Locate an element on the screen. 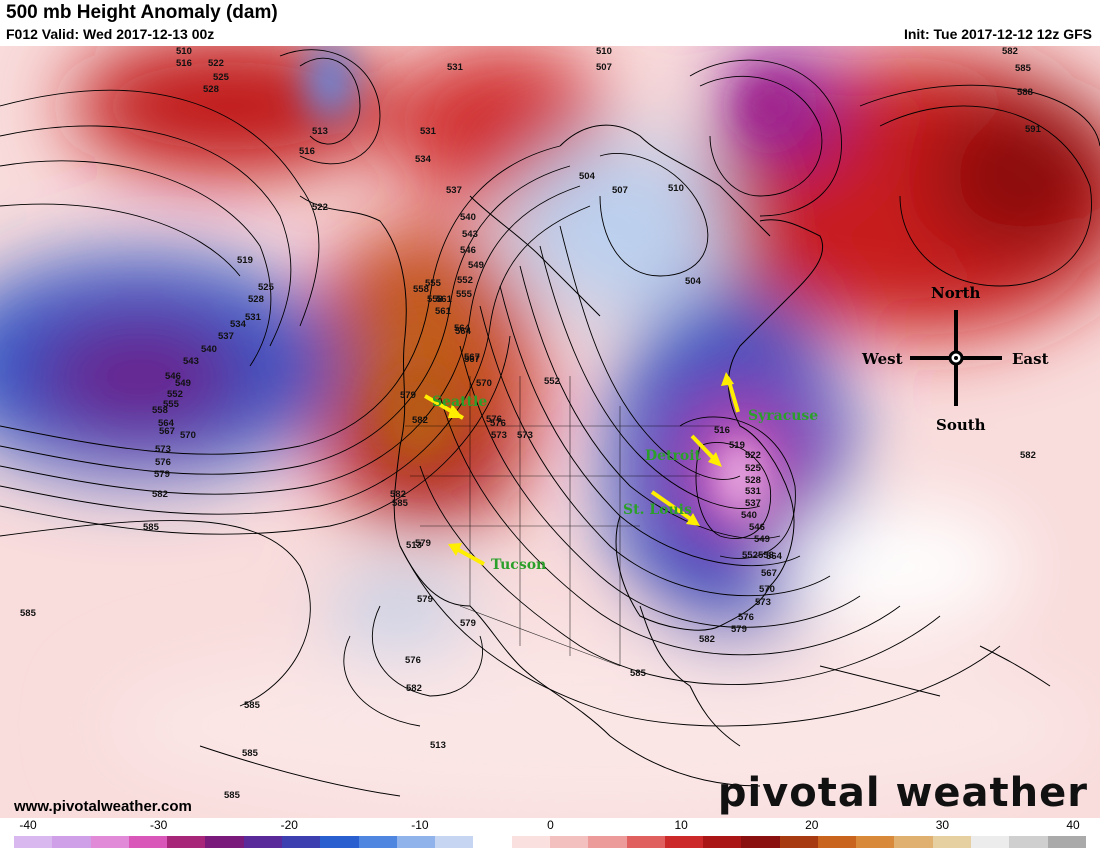 This screenshot has width=1100, height=850. contour-label: 513 is located at coordinates (320, 131).